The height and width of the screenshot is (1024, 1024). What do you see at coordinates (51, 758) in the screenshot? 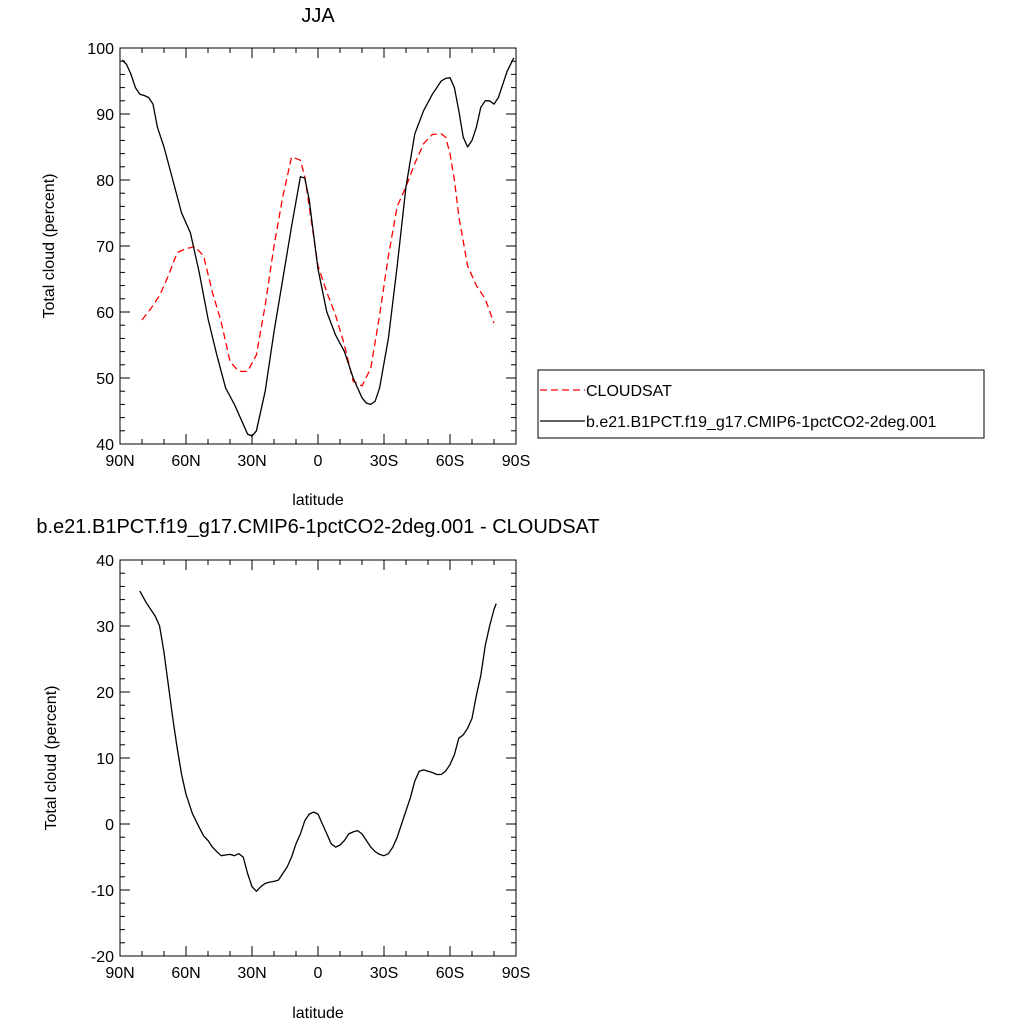
I see `bottom-panel-ylabel: Total cloud (percent)` at bounding box center [51, 758].